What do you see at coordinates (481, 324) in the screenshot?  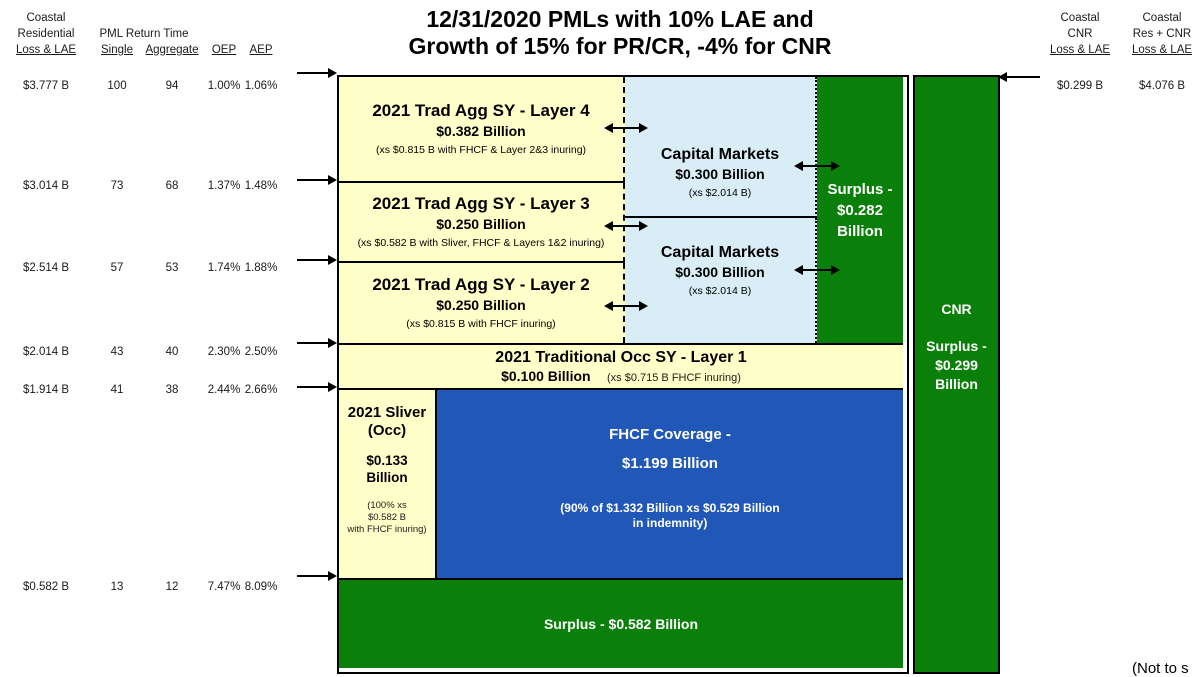 I see `layer2-note: (xs $0.815 B with FHCF inuring)` at bounding box center [481, 324].